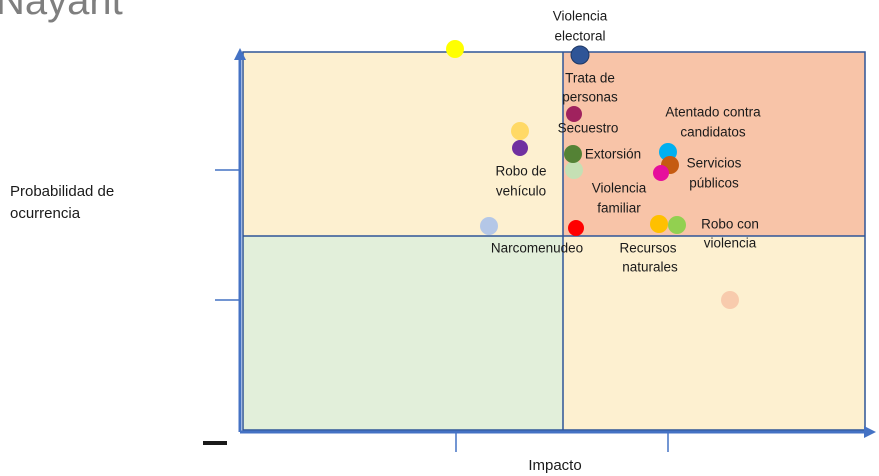 The width and height of the screenshot is (879, 476). What do you see at coordinates (647, 248) in the screenshot?
I see `risk-label: Recursos` at bounding box center [647, 248].